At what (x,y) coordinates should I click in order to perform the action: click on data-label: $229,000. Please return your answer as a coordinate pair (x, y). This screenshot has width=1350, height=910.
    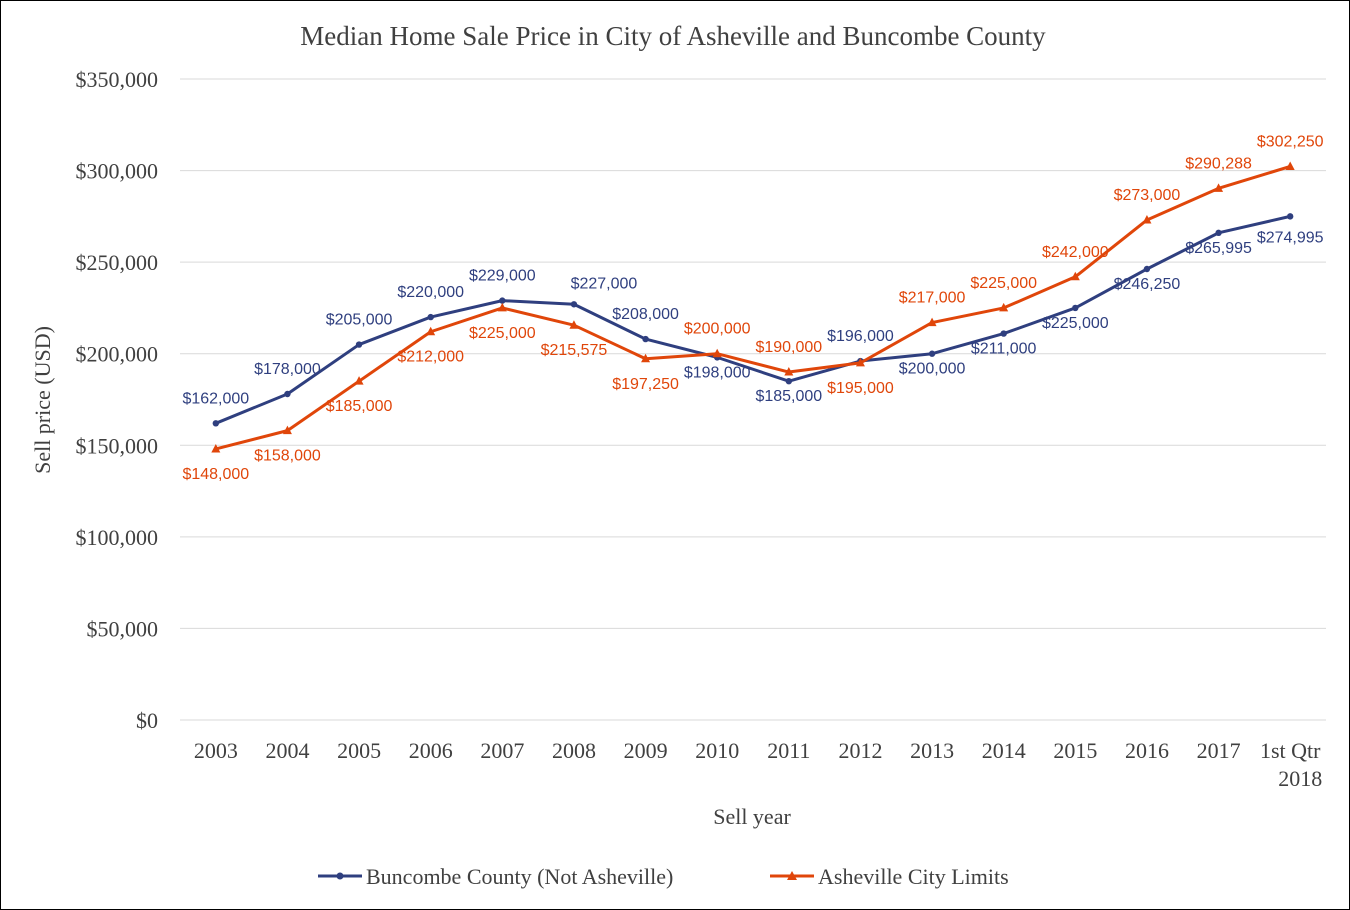
    Looking at the image, I should click on (502, 276).